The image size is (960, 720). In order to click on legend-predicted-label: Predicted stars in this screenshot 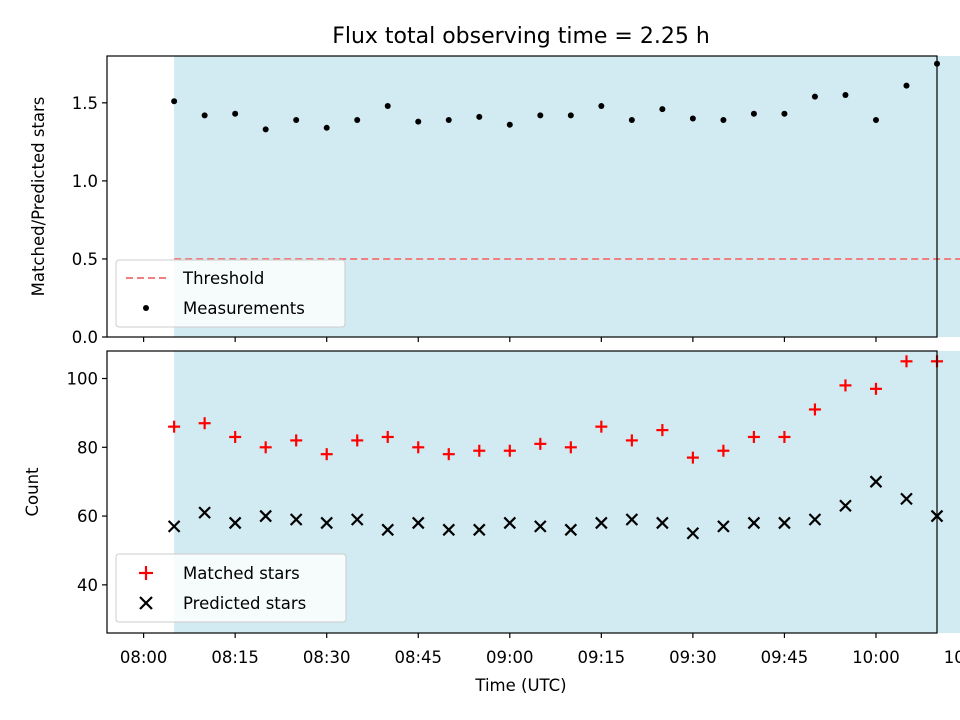, I will do `click(244, 603)`.